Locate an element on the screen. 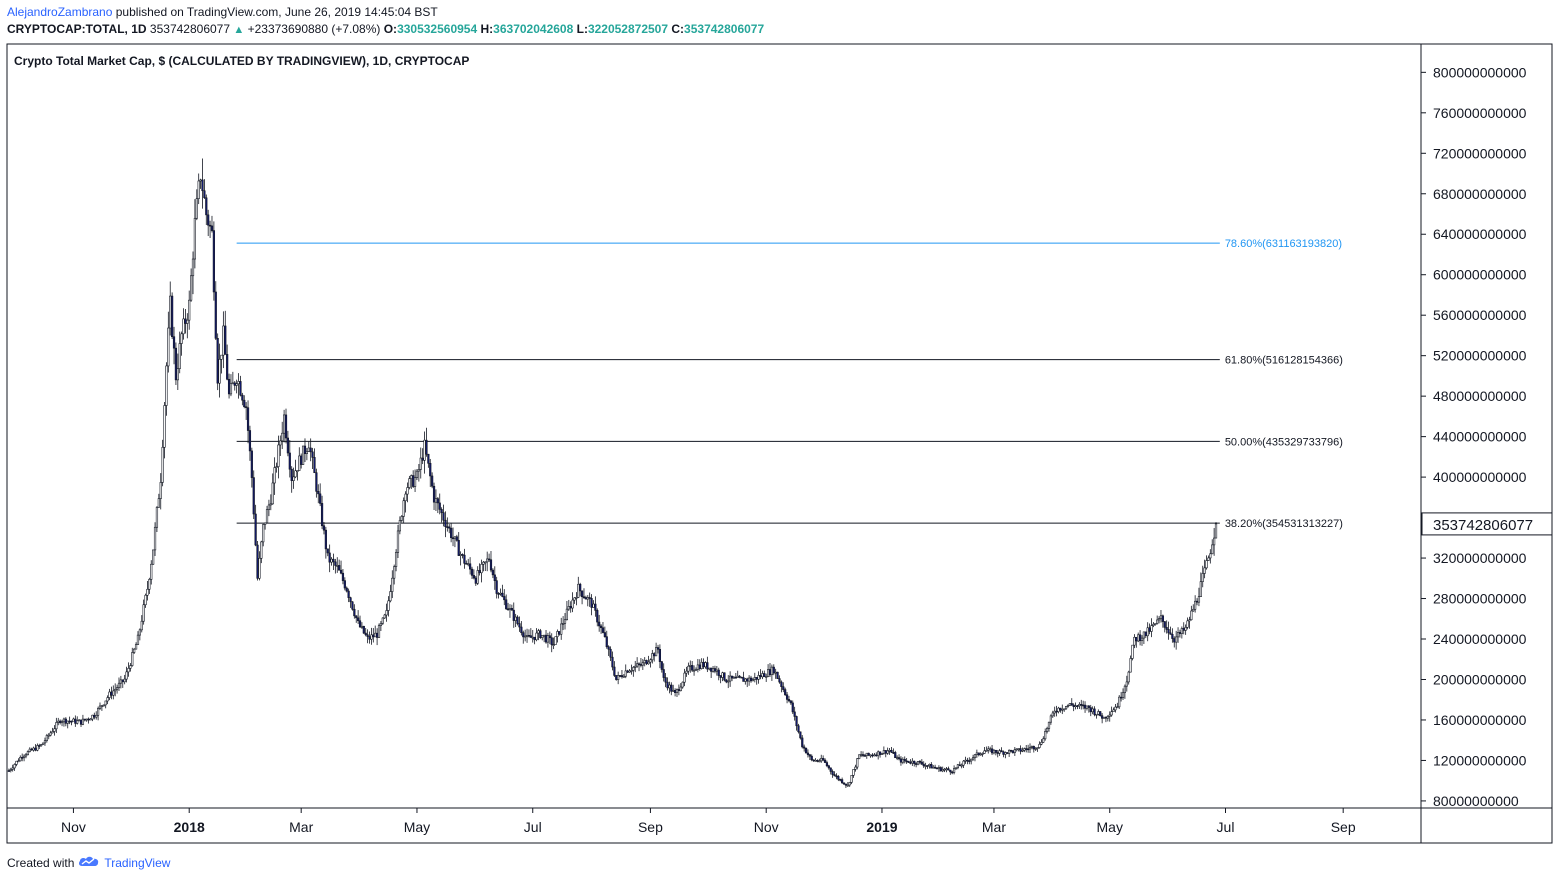 Image resolution: width=1560 pixels, height=881 pixels. author-link: AlejandroZambrano is located at coordinates (60, 12).